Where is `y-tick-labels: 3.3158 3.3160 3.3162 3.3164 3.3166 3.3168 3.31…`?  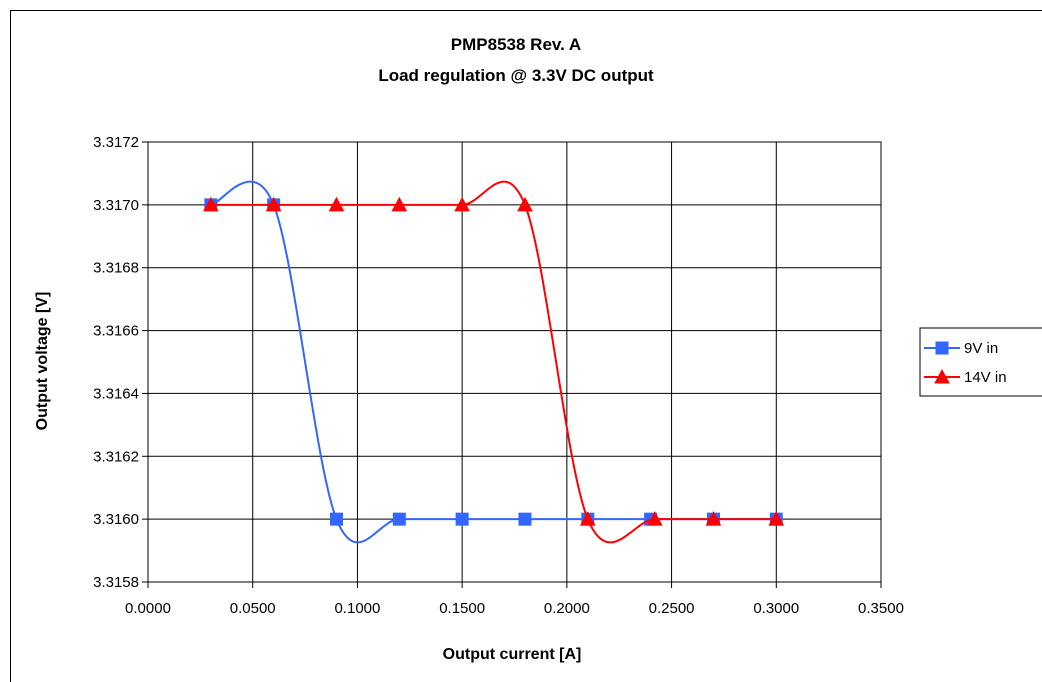
y-tick-labels: 3.3158 3.3160 3.3162 3.3164 3.3166 3.3168 3.31… is located at coordinates (116, 362).